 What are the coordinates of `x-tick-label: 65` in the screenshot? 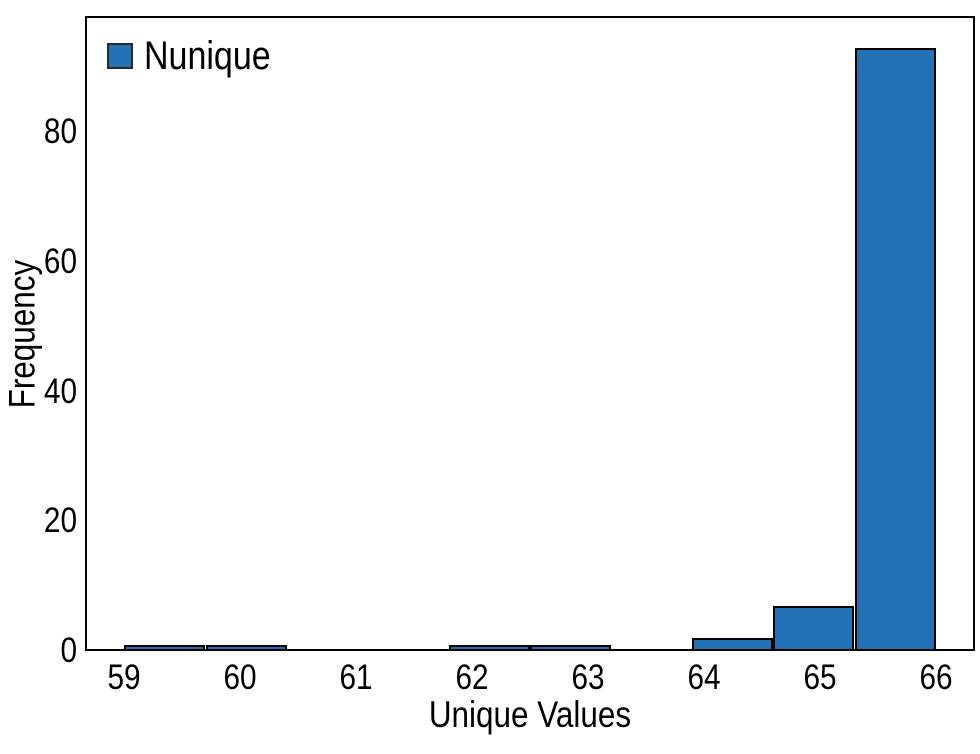 It's located at (820, 677).